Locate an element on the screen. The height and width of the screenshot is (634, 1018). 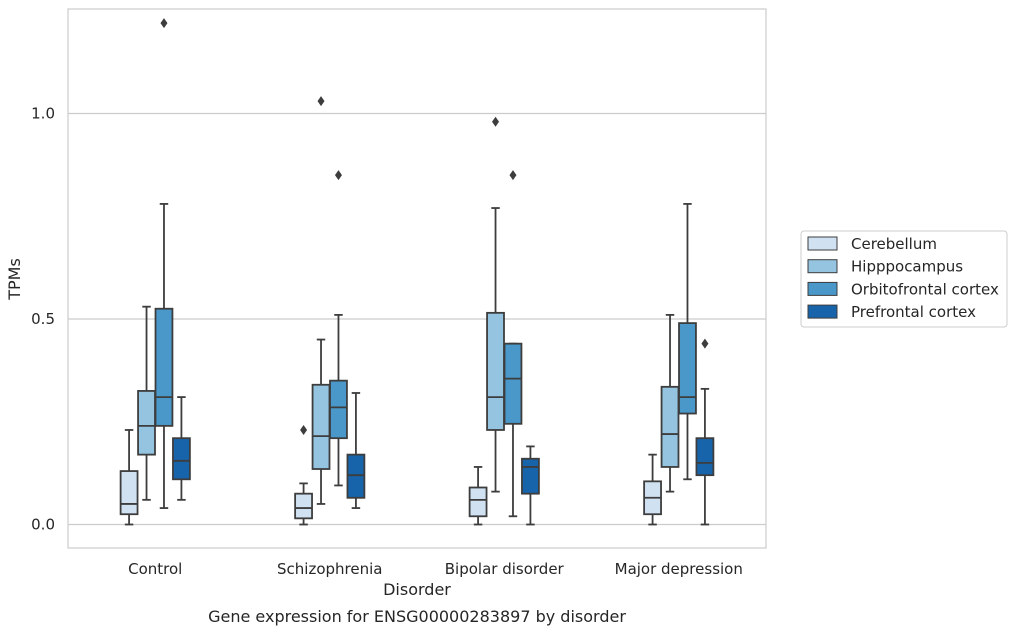
y-tick-label: 0.5 is located at coordinates (43, 319).